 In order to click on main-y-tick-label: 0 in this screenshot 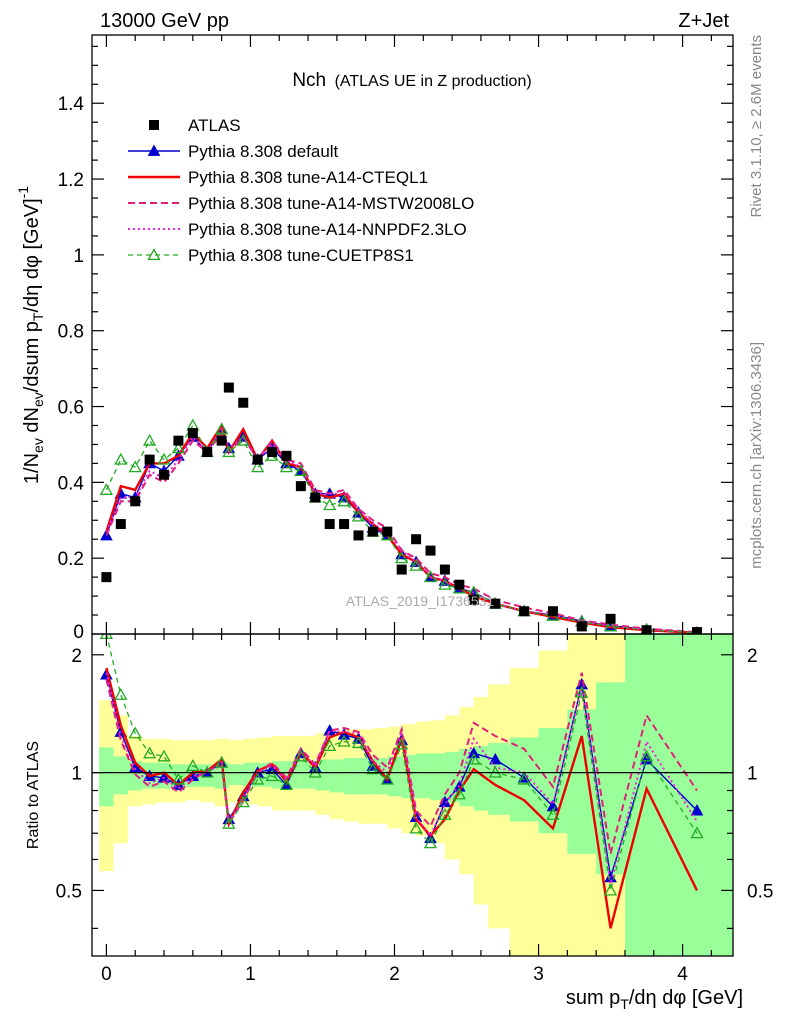, I will do `click(78, 632)`.